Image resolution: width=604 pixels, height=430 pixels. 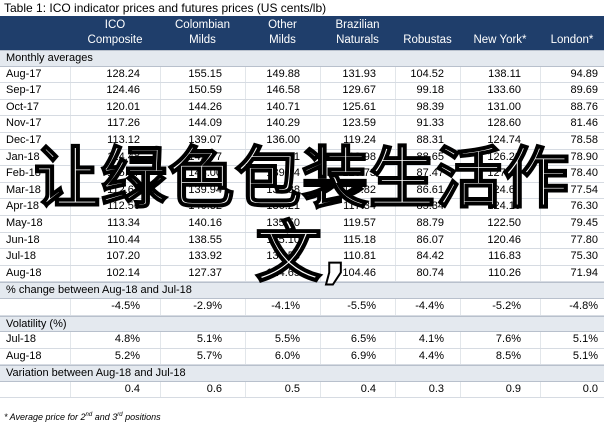 I want to click on cell: 88.76, so click(x=572, y=107).